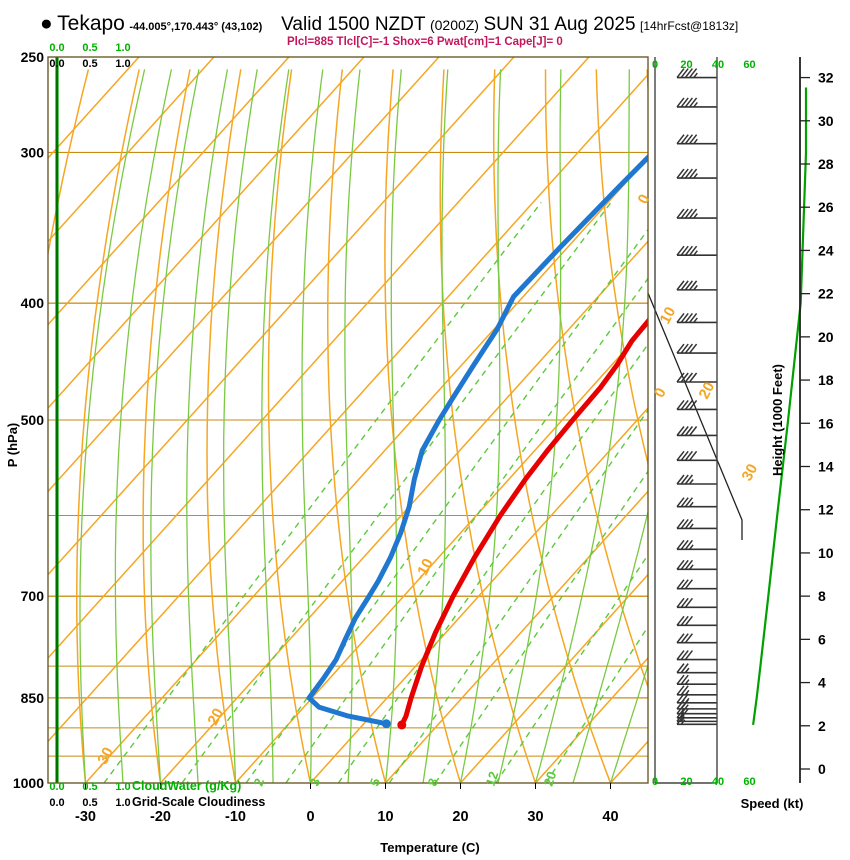 This screenshot has width=850, height=860. What do you see at coordinates (826, 337) in the screenshot?
I see `height-tick: 20` at bounding box center [826, 337].